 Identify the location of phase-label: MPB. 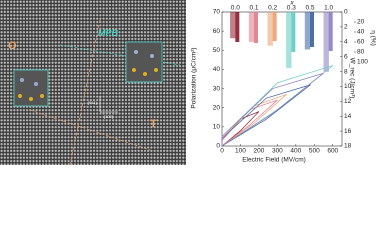
(108, 33).